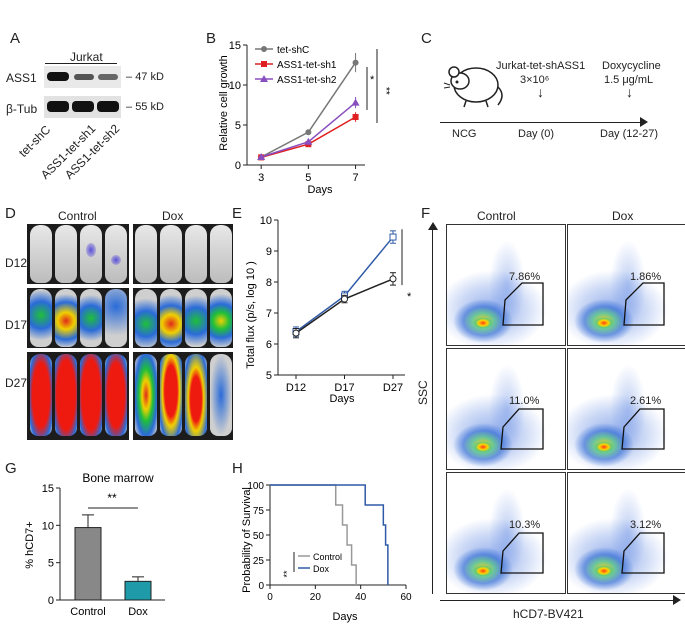 This screenshot has height=629, width=685. I want to click on lane-label-1: tet-shC, so click(35, 141).